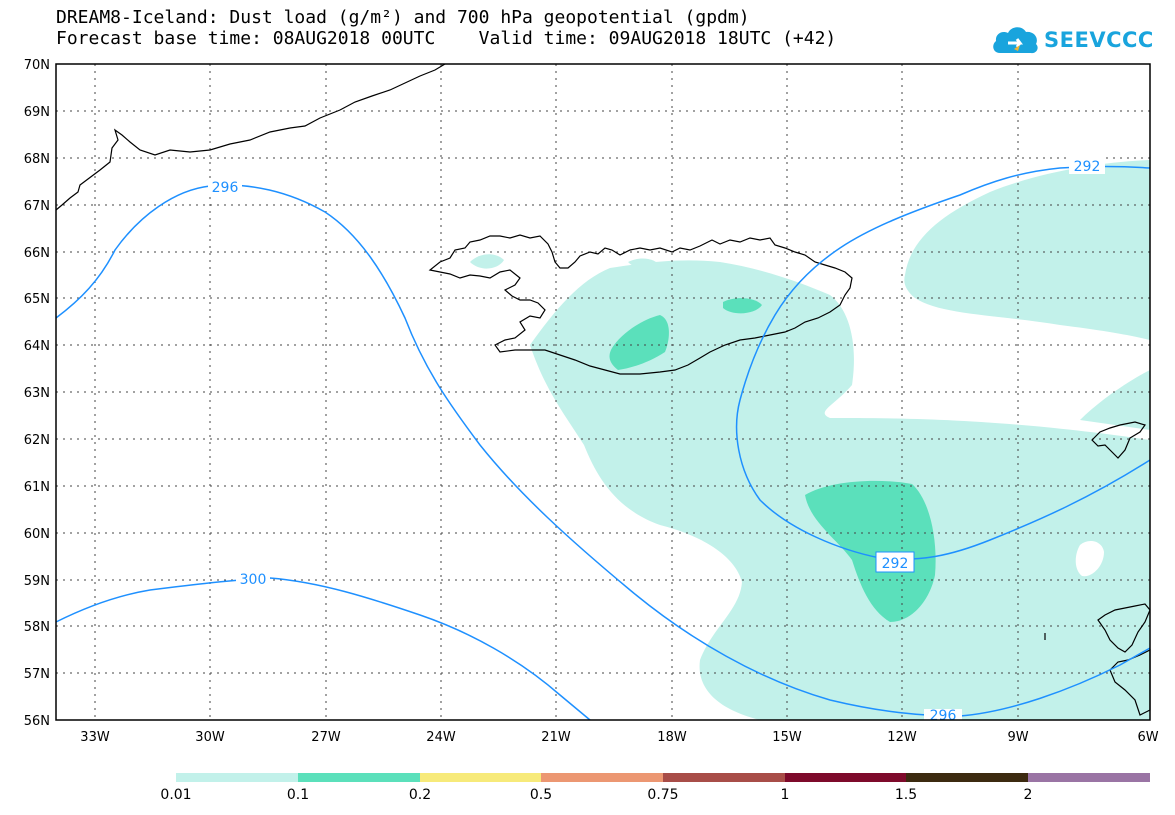 This screenshot has width=1175, height=815. What do you see at coordinates (1028, 795) in the screenshot?
I see `colorbar-label: 2` at bounding box center [1028, 795].